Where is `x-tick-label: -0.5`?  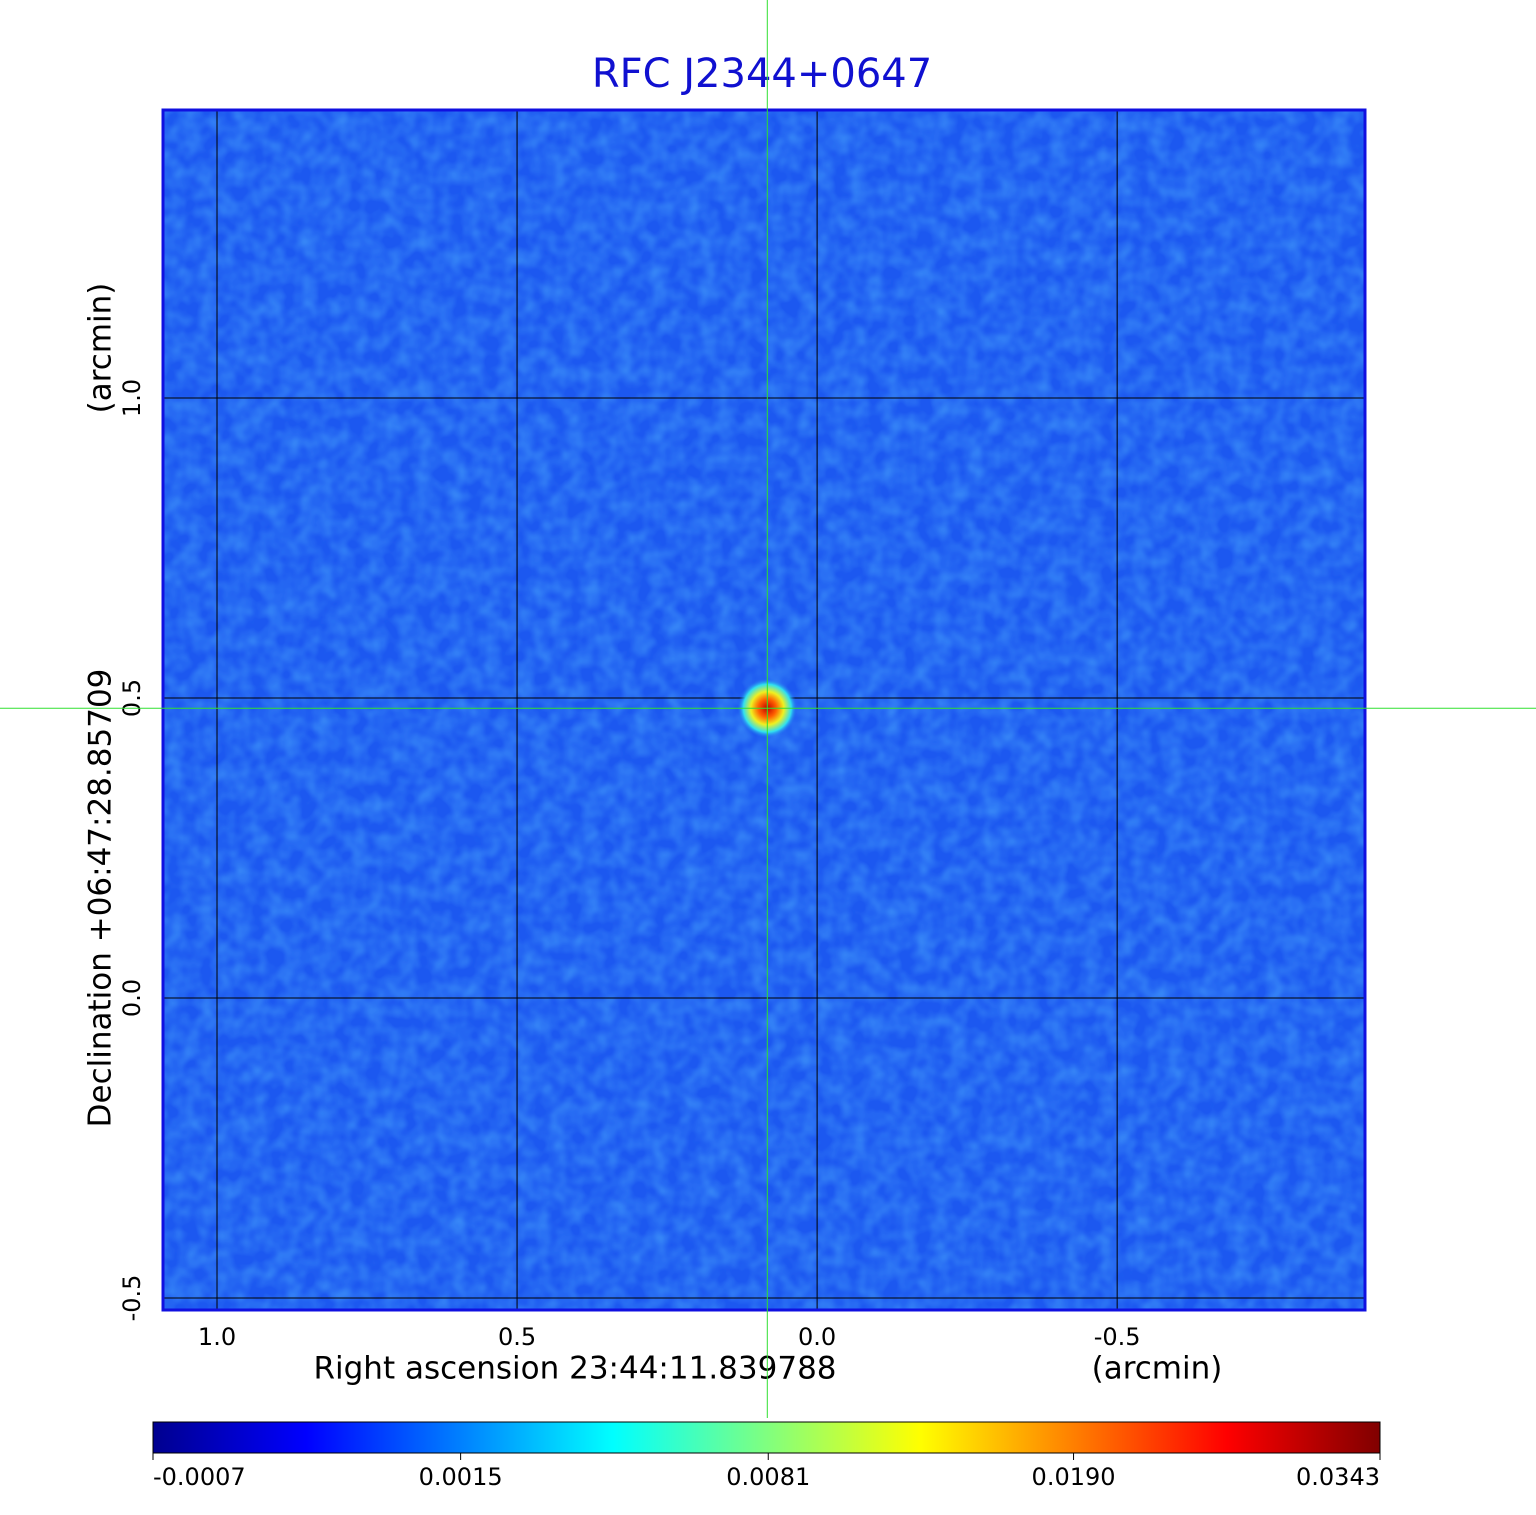 x-tick-label: -0.5 is located at coordinates (1117, 1337).